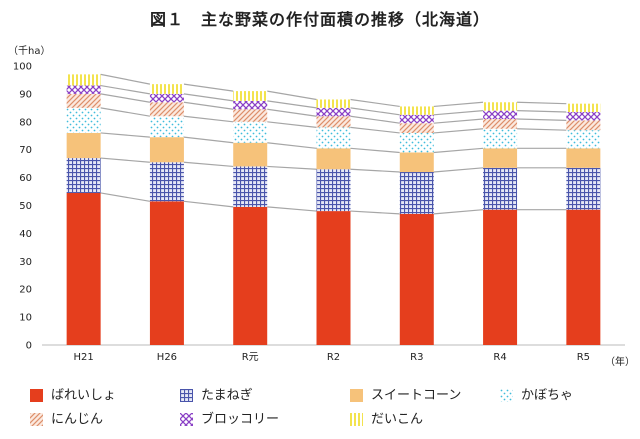  I want to click on y-axis-unit: （千ha）, so click(29, 51).